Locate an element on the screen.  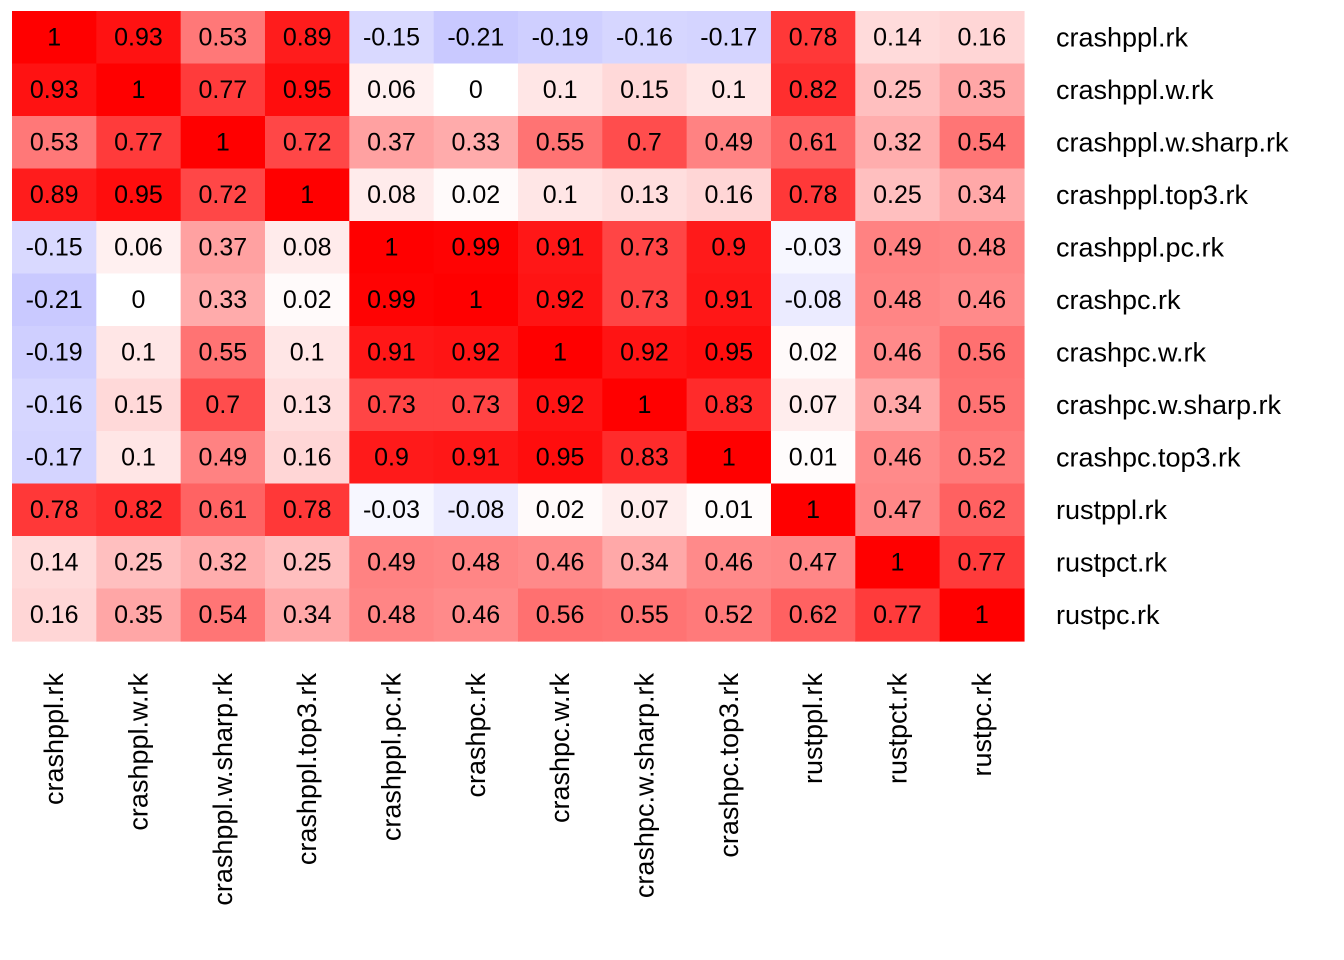
cell-value-label: 0.32 is located at coordinates (897, 142).